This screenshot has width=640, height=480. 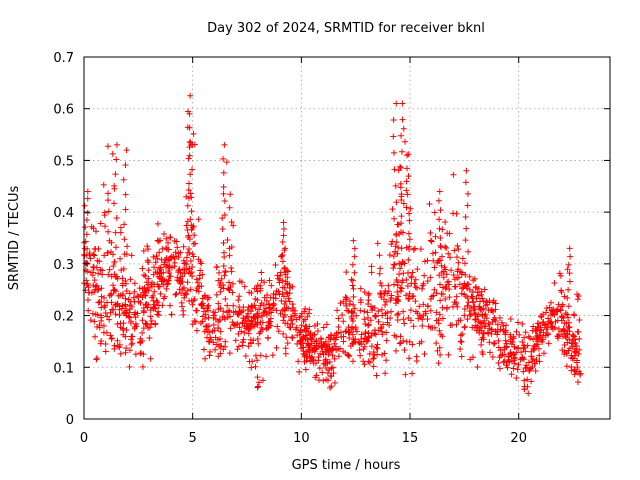 What do you see at coordinates (63, 368) in the screenshot?
I see `y-tick-label: 0.1` at bounding box center [63, 368].